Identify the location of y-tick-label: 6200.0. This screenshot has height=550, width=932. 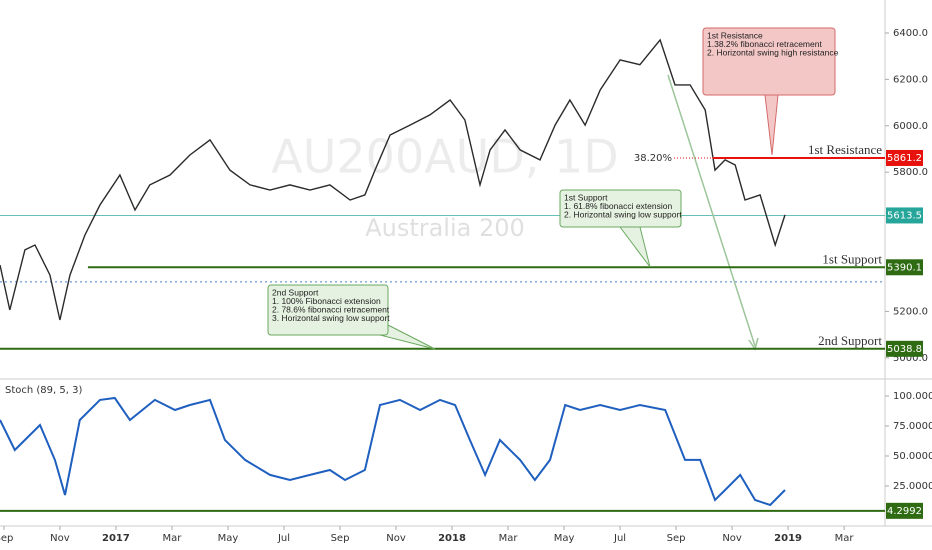
(910, 79).